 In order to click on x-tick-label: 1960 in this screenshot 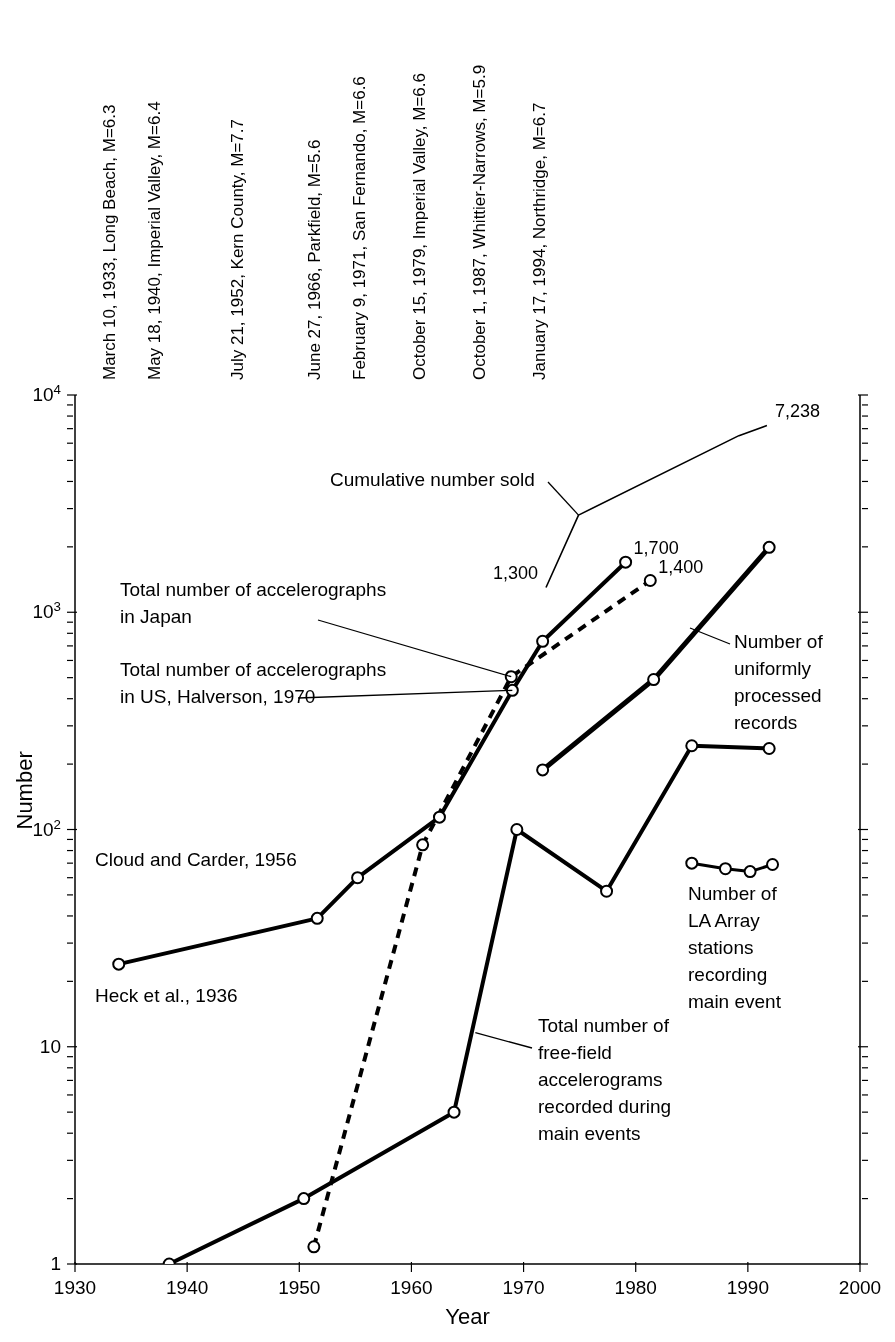, I will do `click(411, 1287)`.